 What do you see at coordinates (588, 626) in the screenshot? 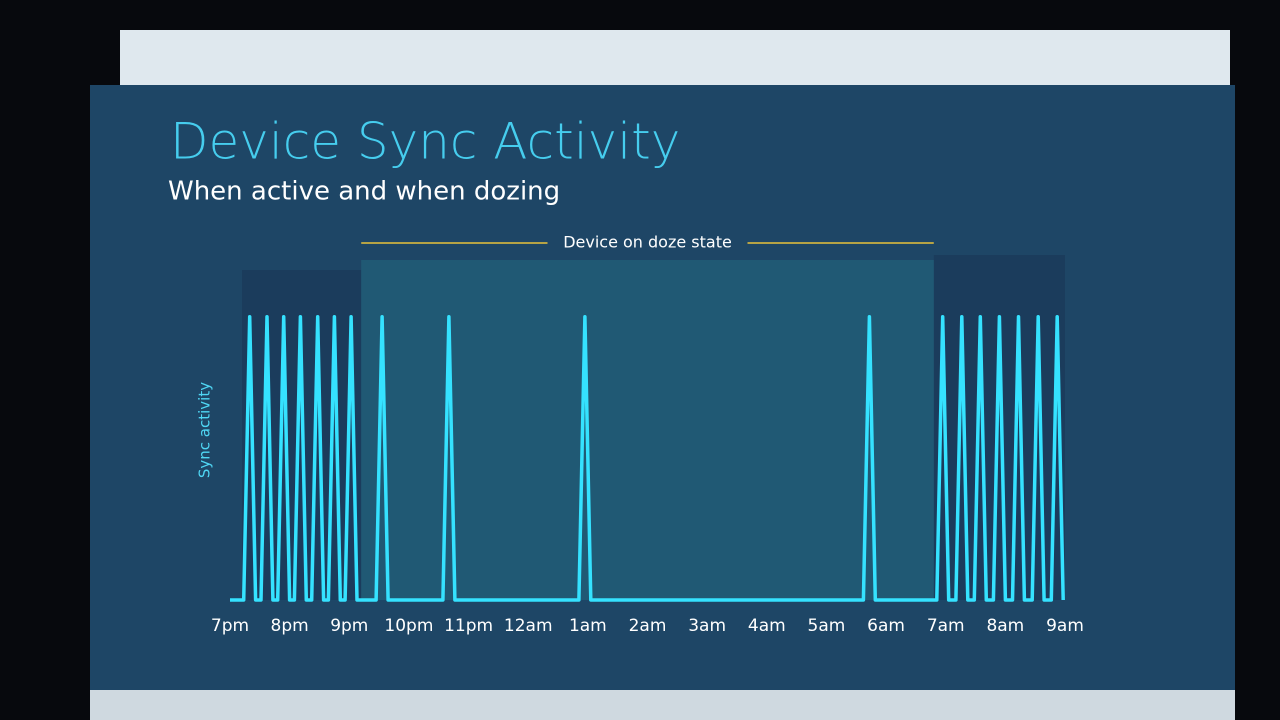
I see `x-tick-label: 1am` at bounding box center [588, 626].